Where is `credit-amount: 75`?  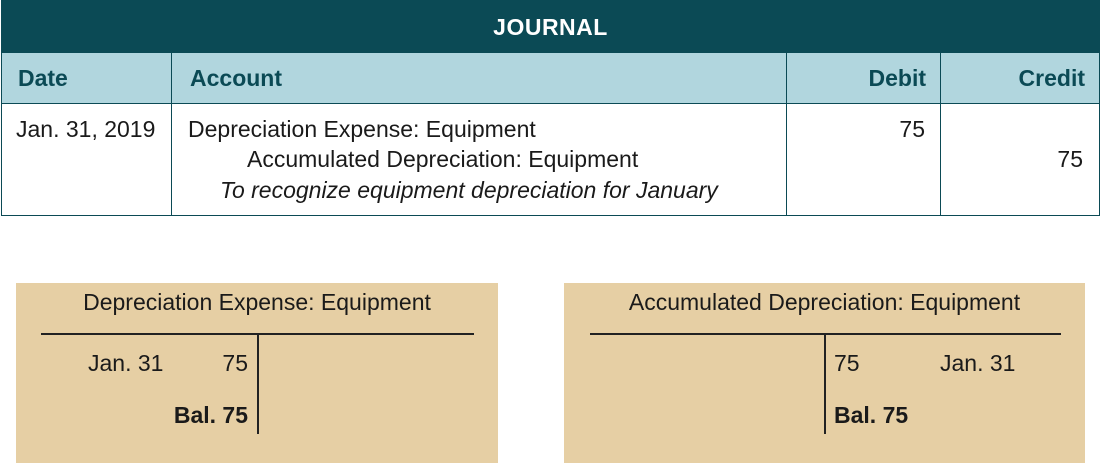 credit-amount: 75 is located at coordinates (1070, 159).